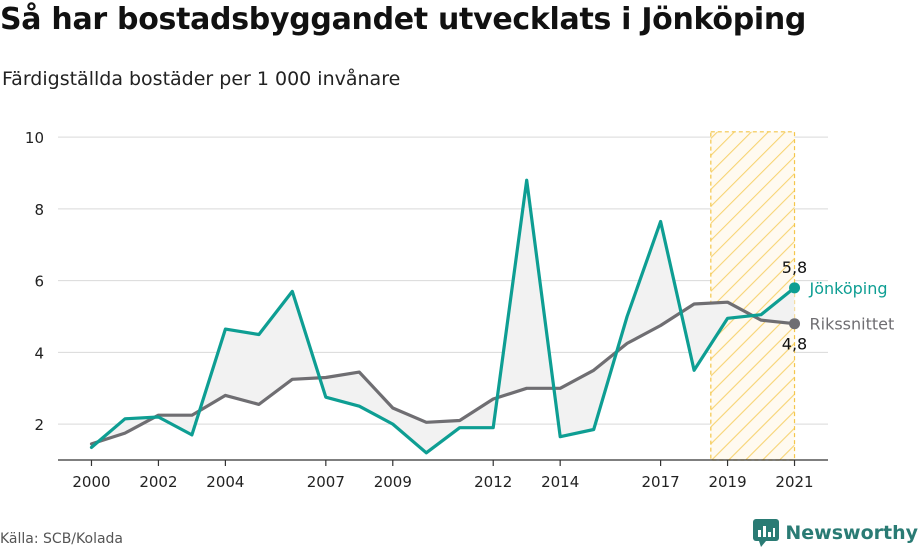 The height and width of the screenshot is (552, 920). What do you see at coordinates (158, 482) in the screenshot?
I see `x-tick-label: 2002` at bounding box center [158, 482].